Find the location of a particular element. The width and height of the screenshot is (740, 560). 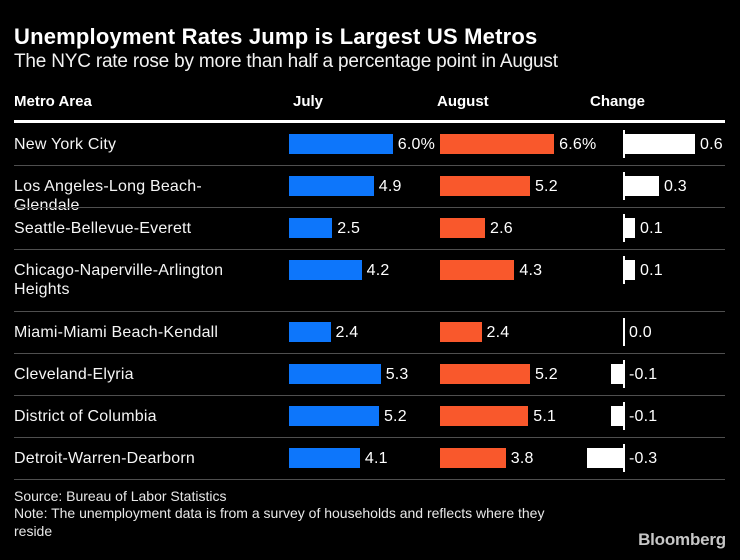

column-header-metro-area: Metro Area is located at coordinates (53, 101).